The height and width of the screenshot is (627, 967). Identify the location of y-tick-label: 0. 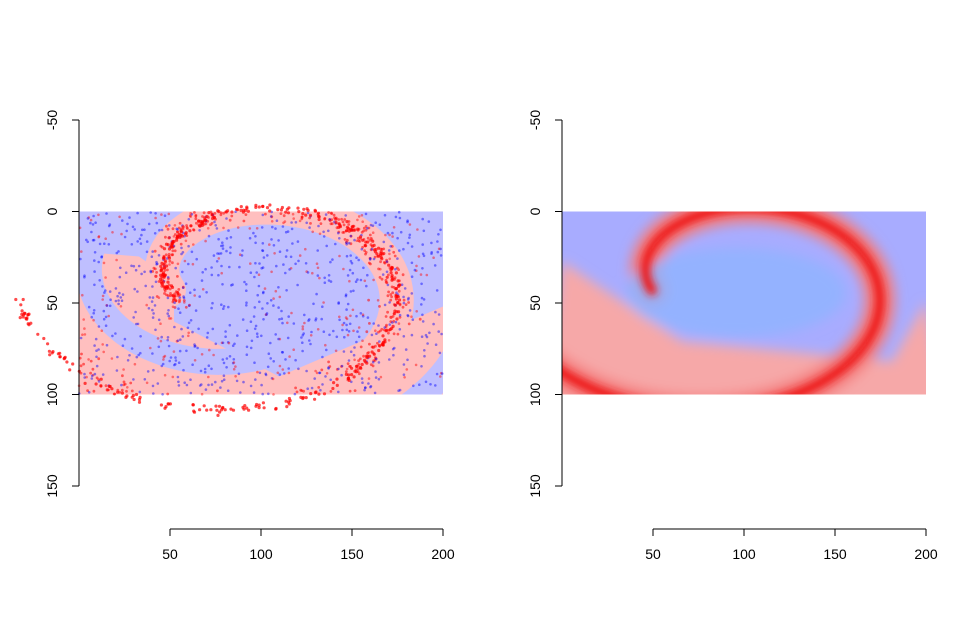
(535, 211).